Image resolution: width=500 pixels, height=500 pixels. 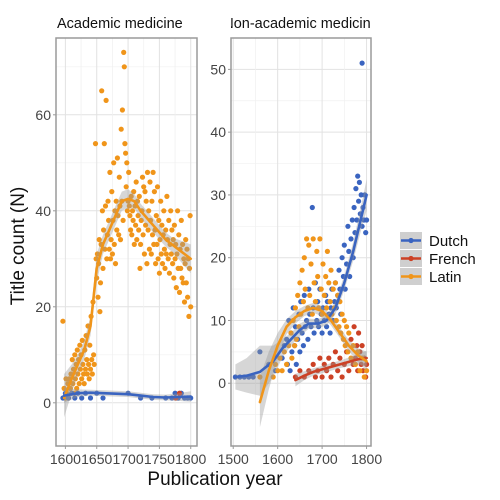 What do you see at coordinates (218, 320) in the screenshot?
I see `y-tick-label: 10` at bounding box center [218, 320].